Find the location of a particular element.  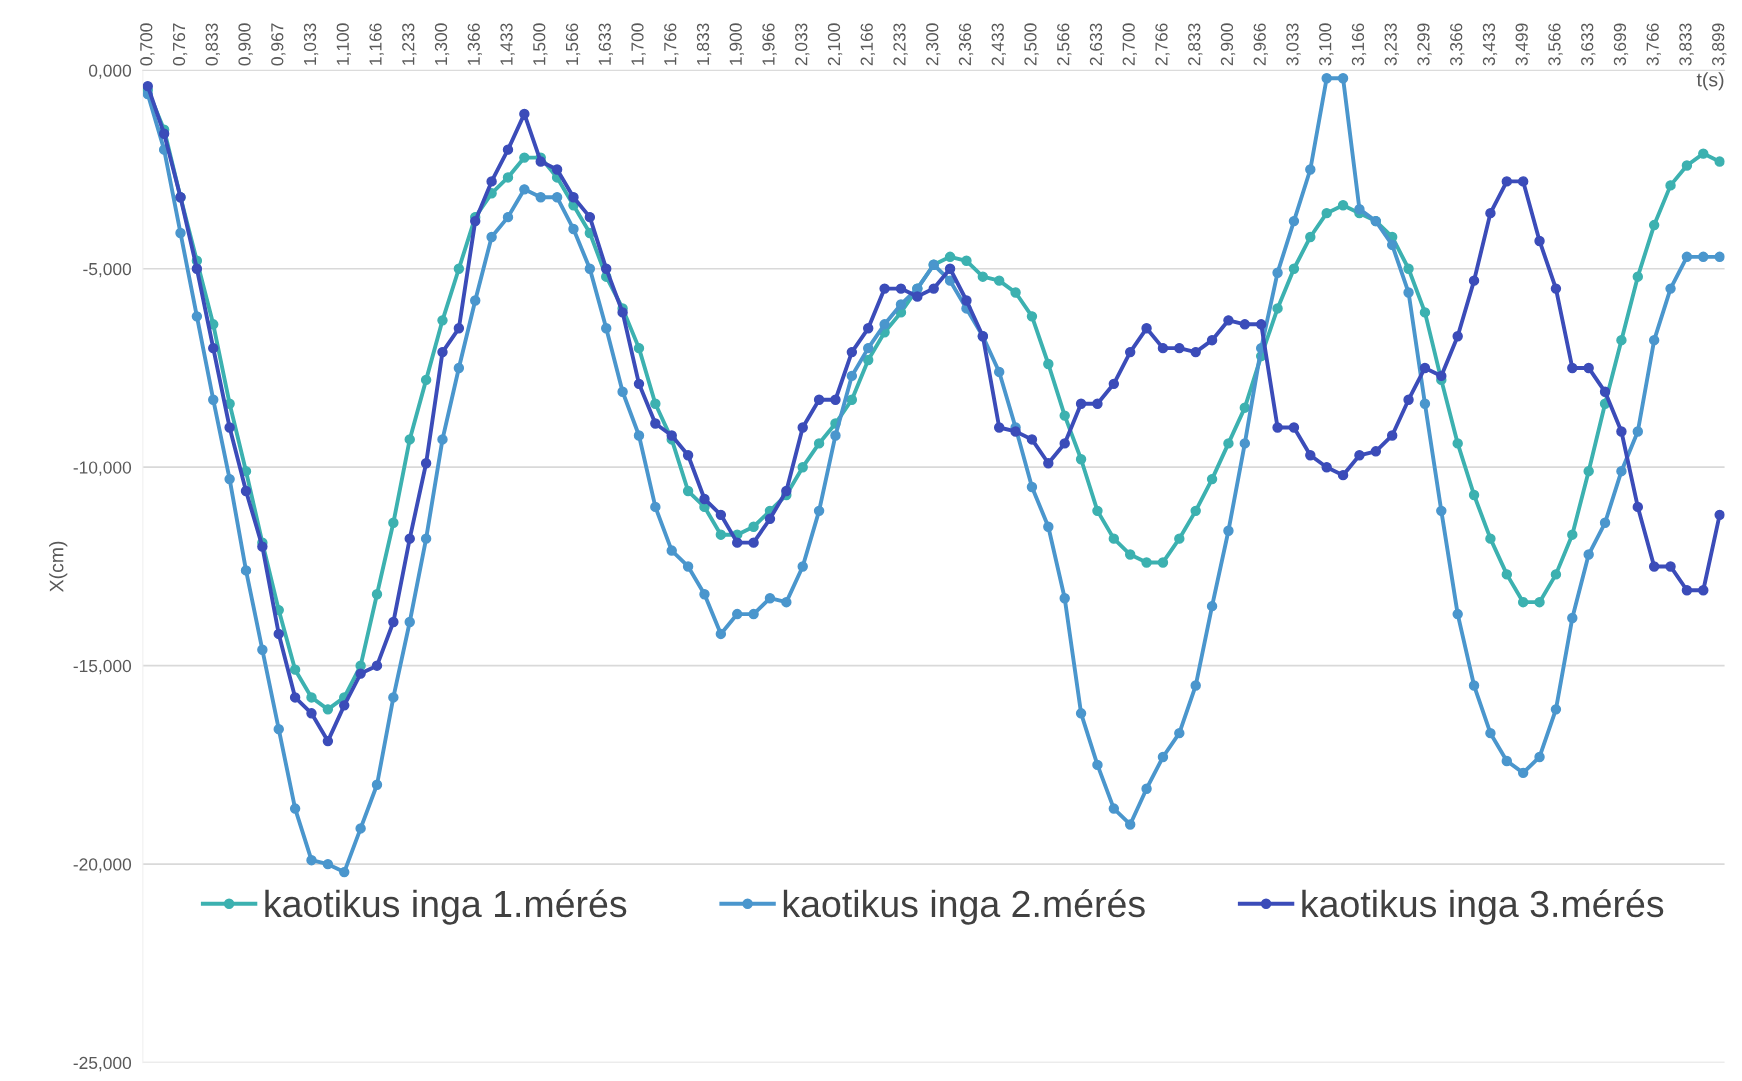

x-tick-label: 1,433 is located at coordinates (507, 44).